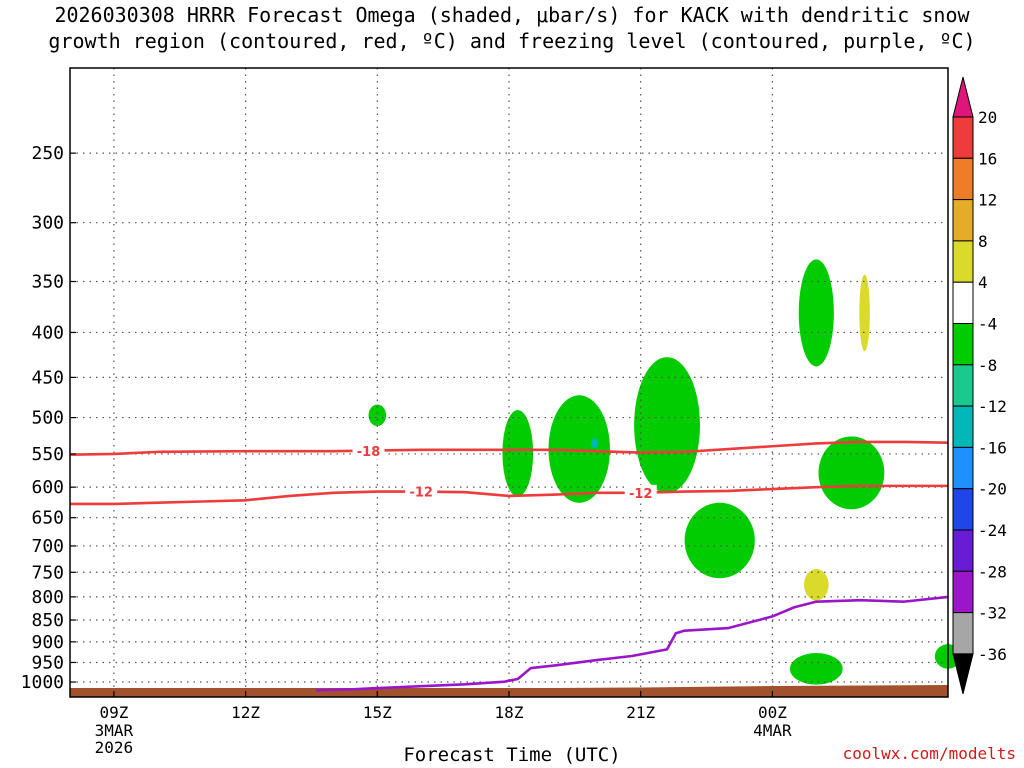 Image resolution: width=1024 pixels, height=768 pixels. I want to click on y-tick-label-300: 300, so click(47, 223).